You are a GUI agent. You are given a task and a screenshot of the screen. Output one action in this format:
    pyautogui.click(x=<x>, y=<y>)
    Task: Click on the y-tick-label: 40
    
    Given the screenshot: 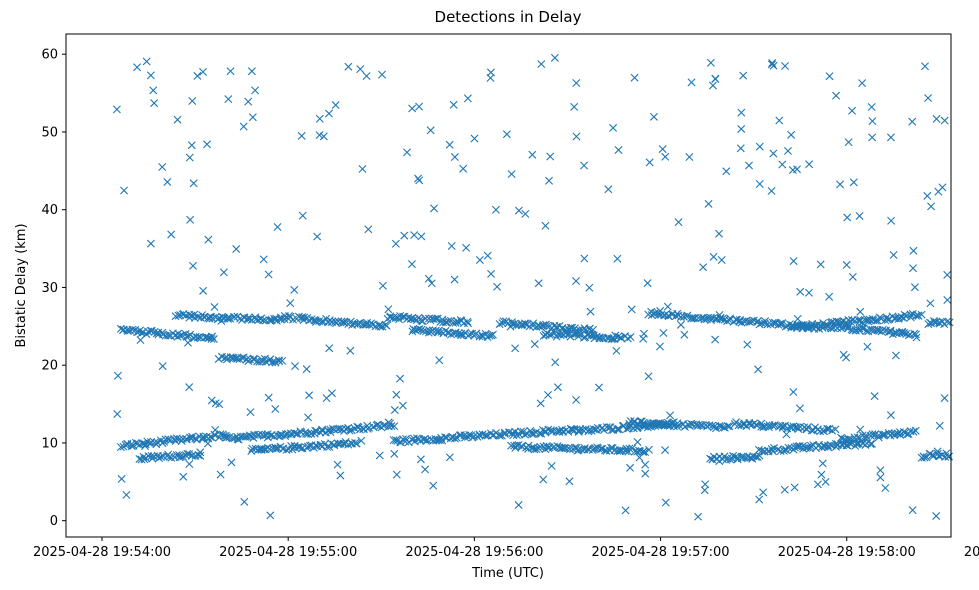 What is the action you would take?
    pyautogui.click(x=49, y=210)
    